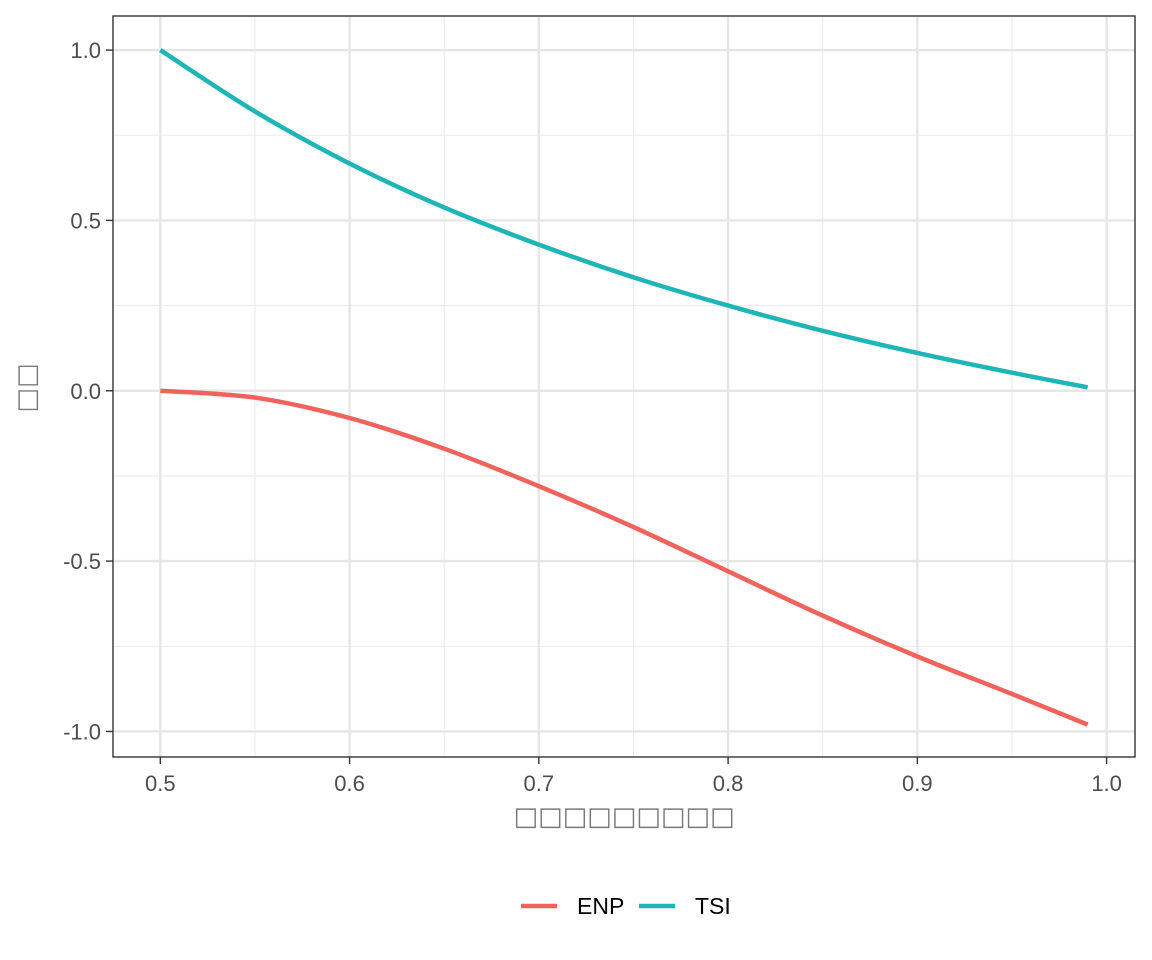 The height and width of the screenshot is (960, 1152). Describe the element at coordinates (626, 906) in the screenshot. I see `legend: ENP TSI` at that location.